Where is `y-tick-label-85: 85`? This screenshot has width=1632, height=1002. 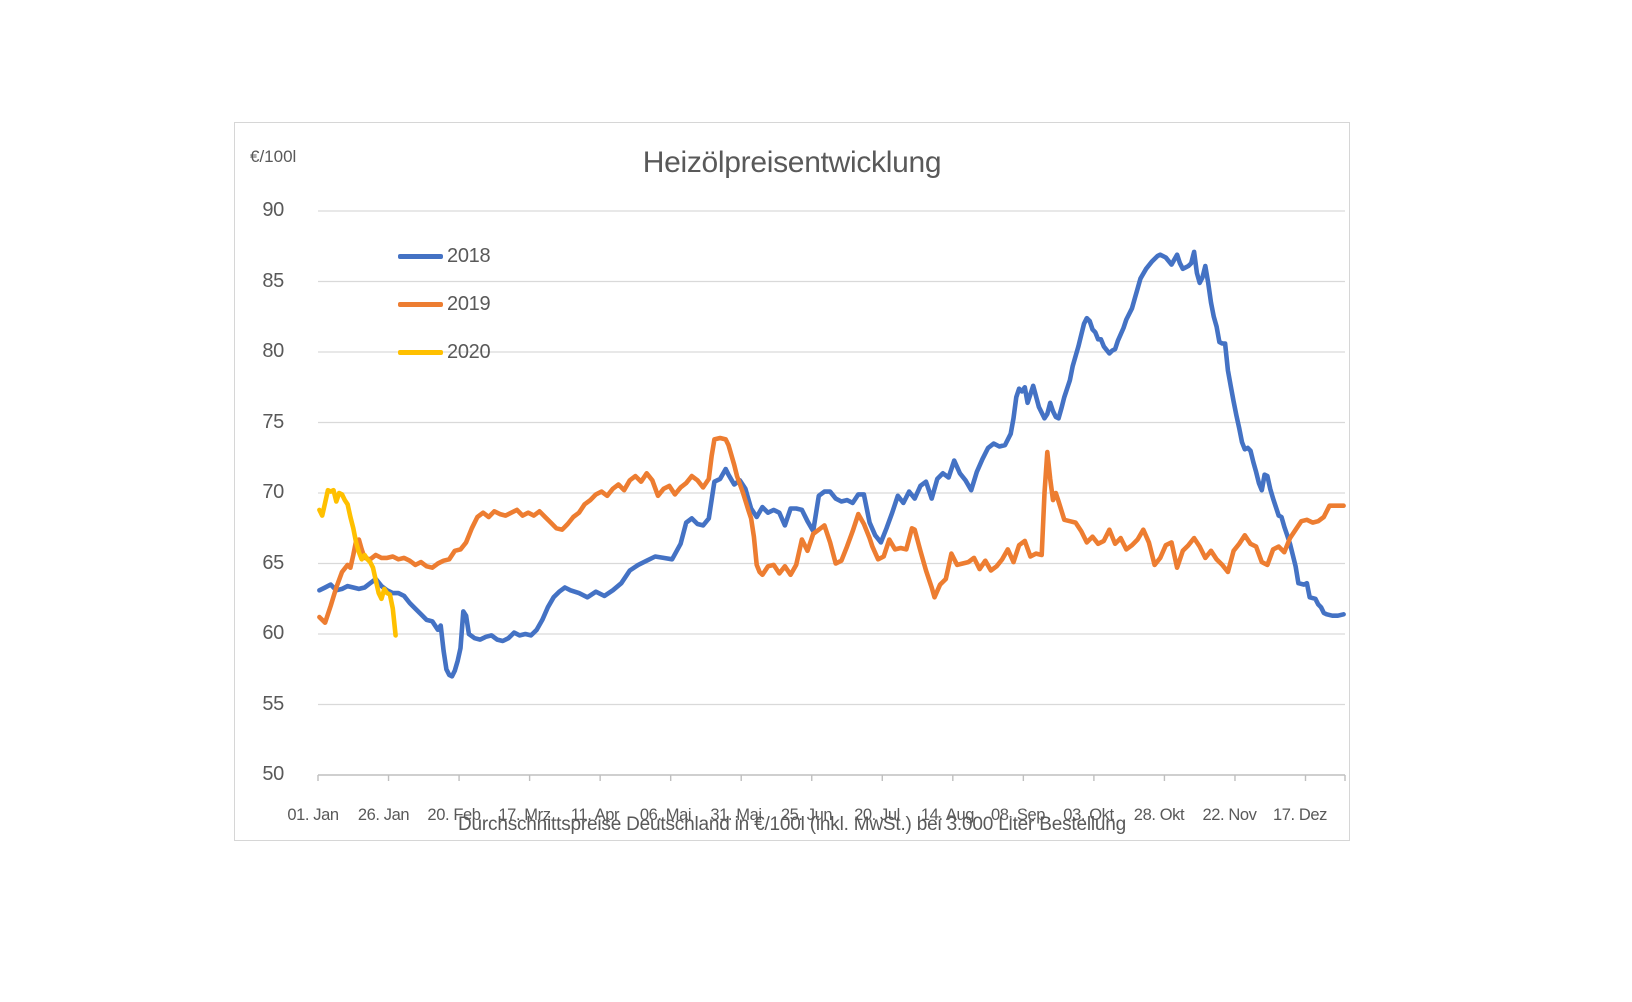 y-tick-label-85: 85 is located at coordinates (273, 280).